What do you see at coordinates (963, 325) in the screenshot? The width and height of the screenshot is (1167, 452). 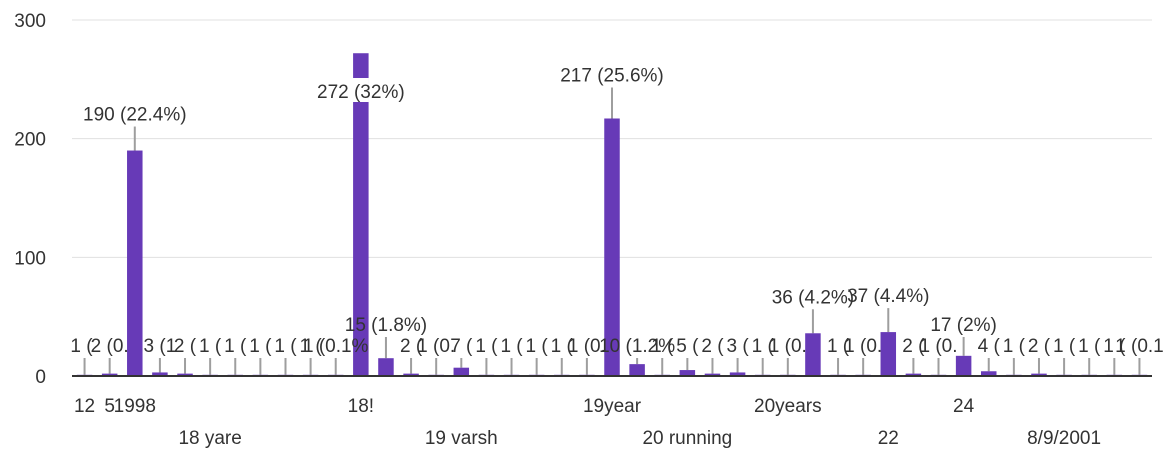 I see `data-label: 17 (2%)` at bounding box center [963, 325].